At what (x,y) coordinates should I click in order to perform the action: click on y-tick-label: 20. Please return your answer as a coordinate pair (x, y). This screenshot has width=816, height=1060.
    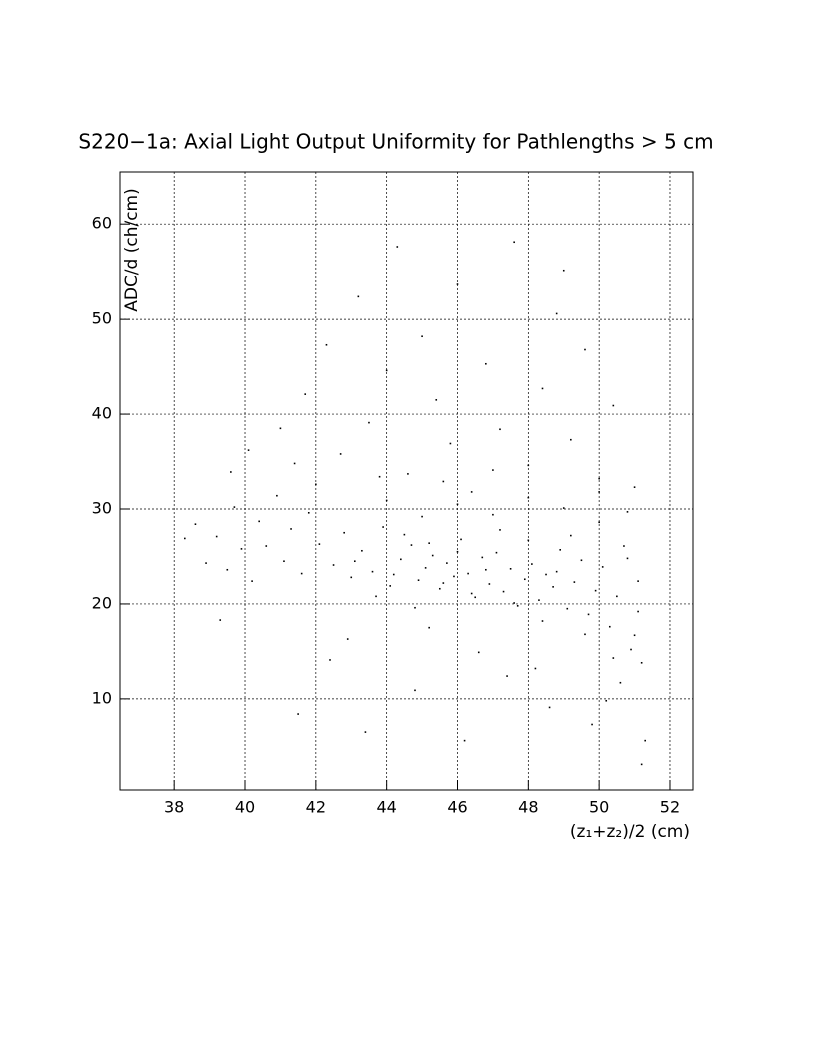
    Looking at the image, I should click on (102, 602).